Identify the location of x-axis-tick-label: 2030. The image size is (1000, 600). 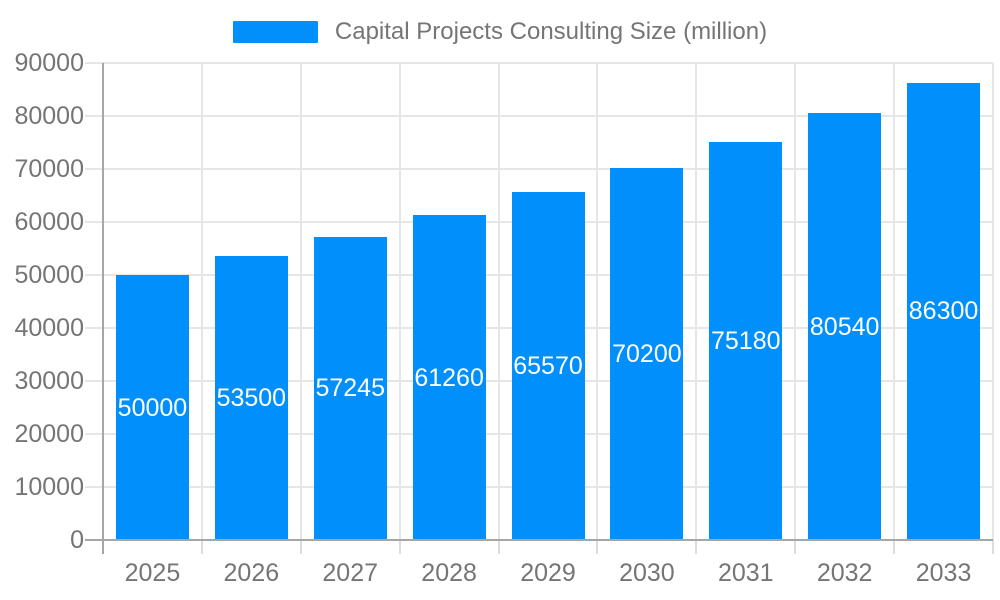
(647, 573).